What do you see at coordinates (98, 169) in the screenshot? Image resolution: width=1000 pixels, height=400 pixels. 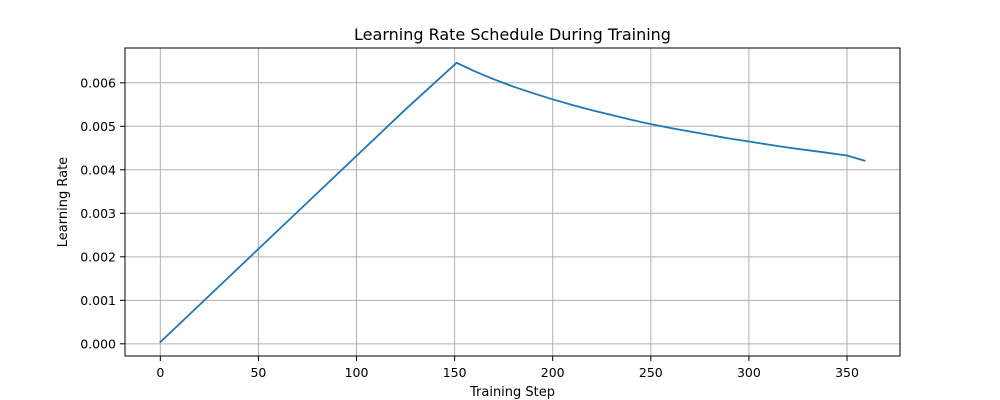 I see `y-tick-label: 0.004` at bounding box center [98, 169].